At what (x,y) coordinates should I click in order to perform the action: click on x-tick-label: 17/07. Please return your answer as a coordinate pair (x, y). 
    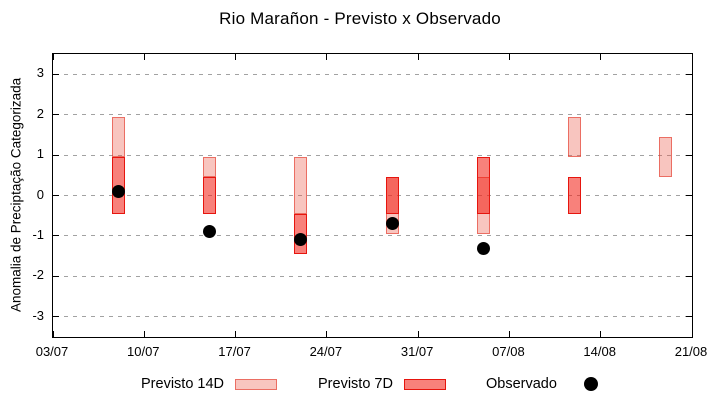
    Looking at the image, I should click on (234, 351).